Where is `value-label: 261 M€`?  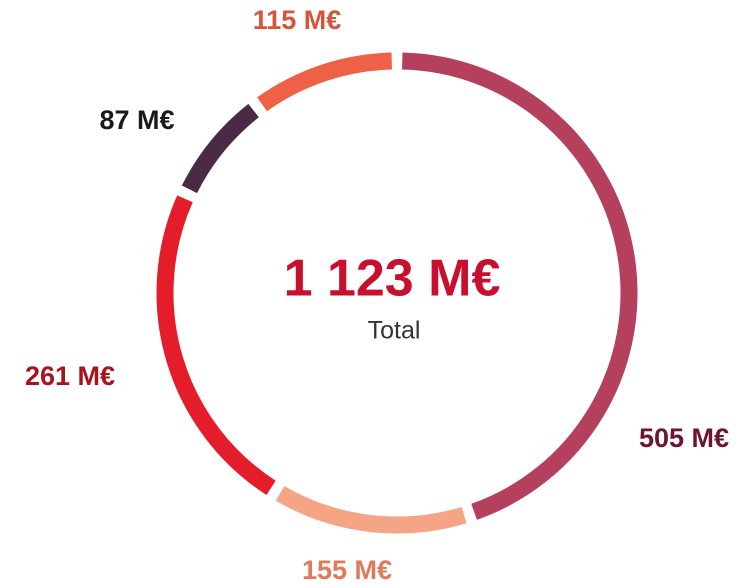 value-label: 261 M€ is located at coordinates (70, 376).